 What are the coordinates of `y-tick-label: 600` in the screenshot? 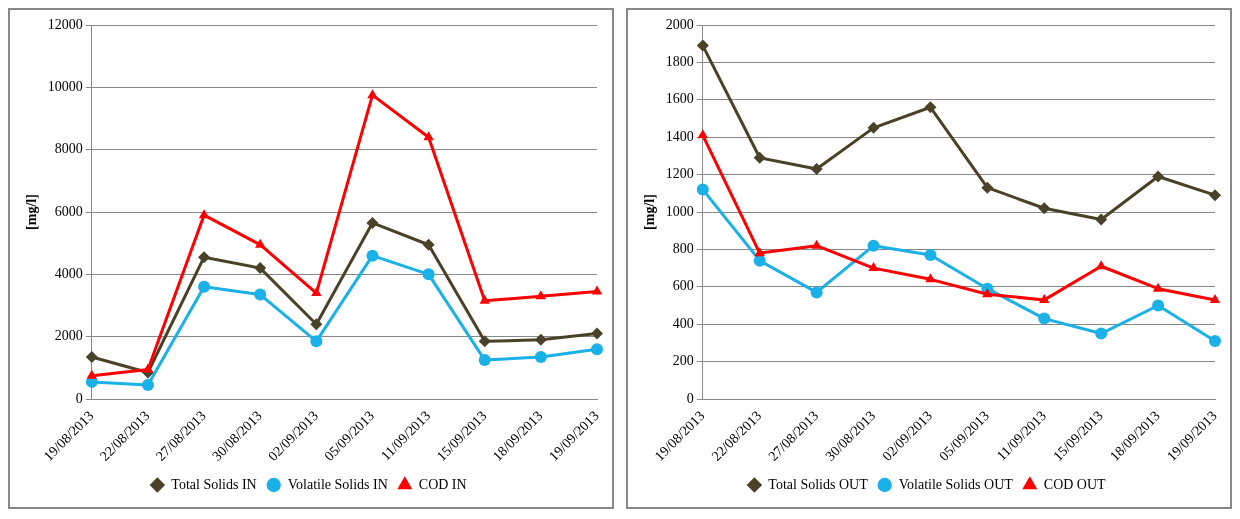 It's located at (683, 286).